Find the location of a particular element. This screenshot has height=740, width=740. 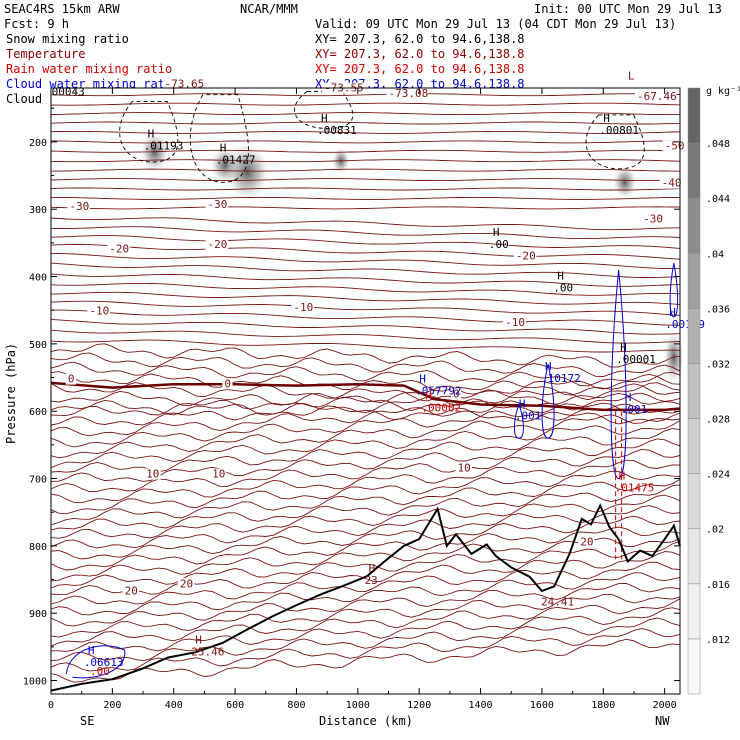

x-tick-label: 1600 is located at coordinates (542, 705).